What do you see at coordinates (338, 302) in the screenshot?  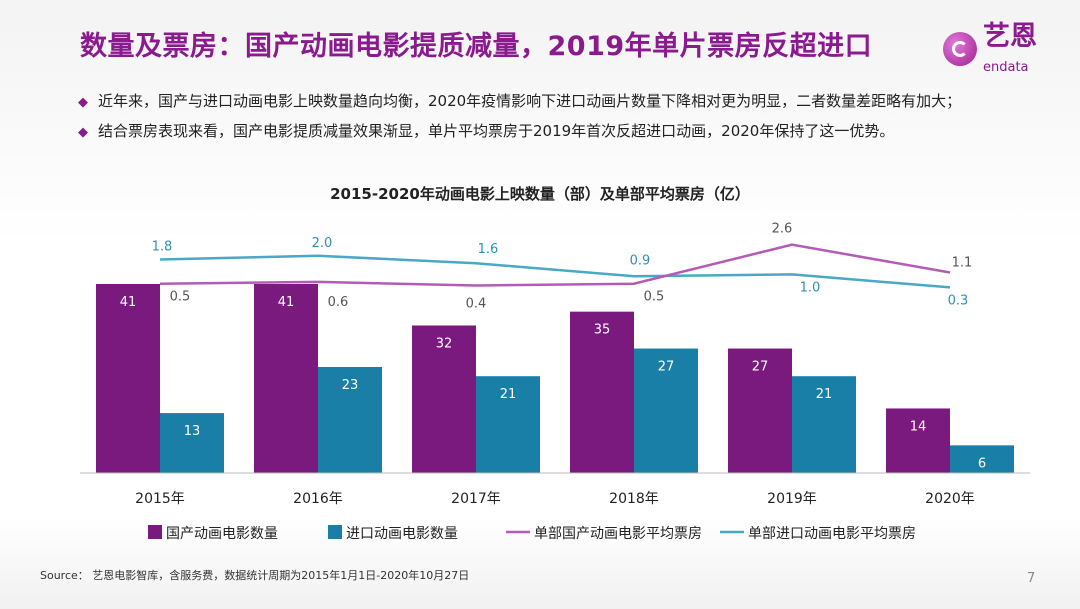 I see `domestic-line-data-label: 0.6` at bounding box center [338, 302].